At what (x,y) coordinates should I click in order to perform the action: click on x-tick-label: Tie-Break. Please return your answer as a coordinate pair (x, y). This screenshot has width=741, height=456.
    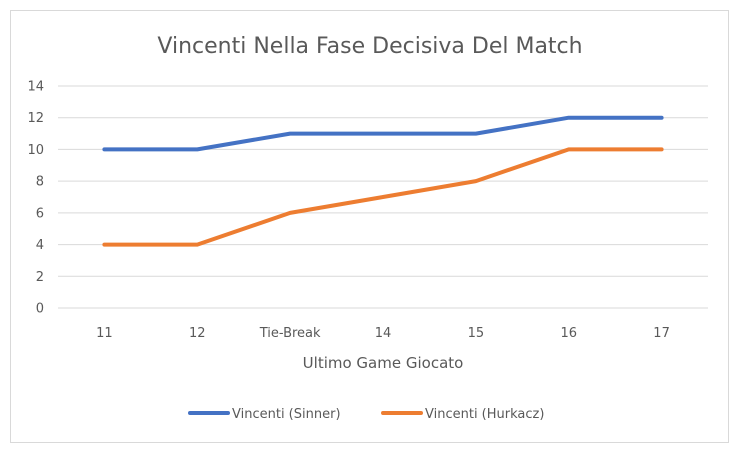
    Looking at the image, I should click on (290, 333).